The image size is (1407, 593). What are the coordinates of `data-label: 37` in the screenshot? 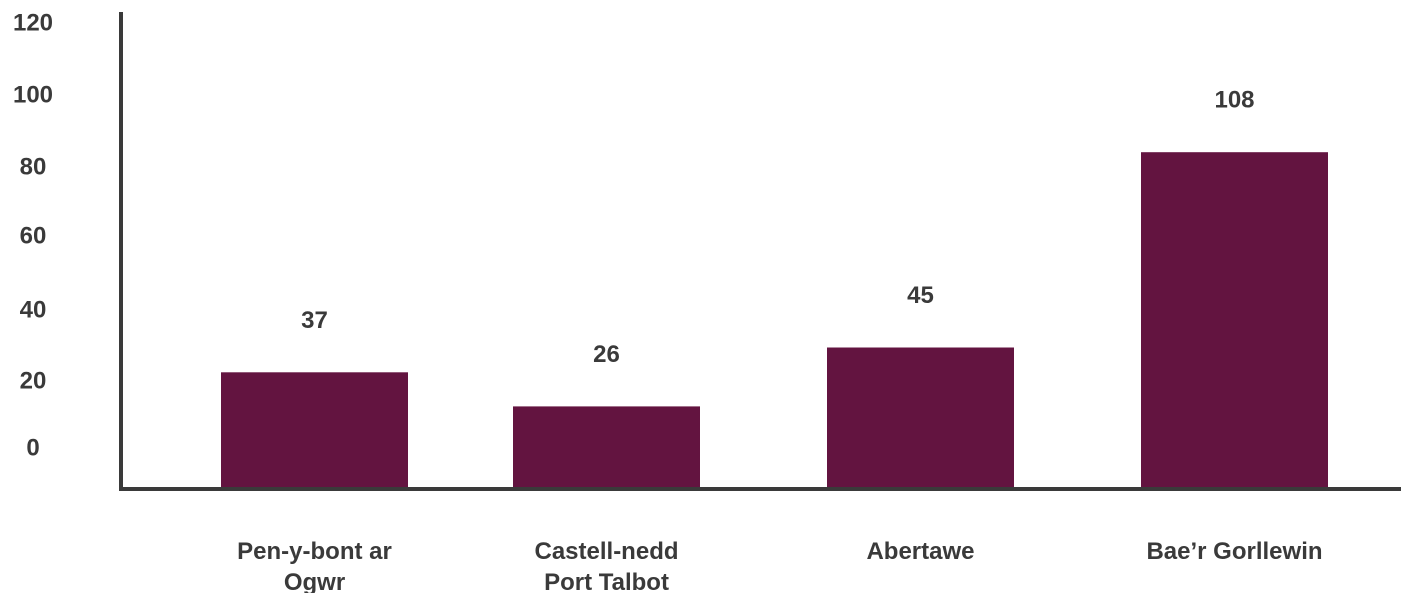 It's located at (314, 320).